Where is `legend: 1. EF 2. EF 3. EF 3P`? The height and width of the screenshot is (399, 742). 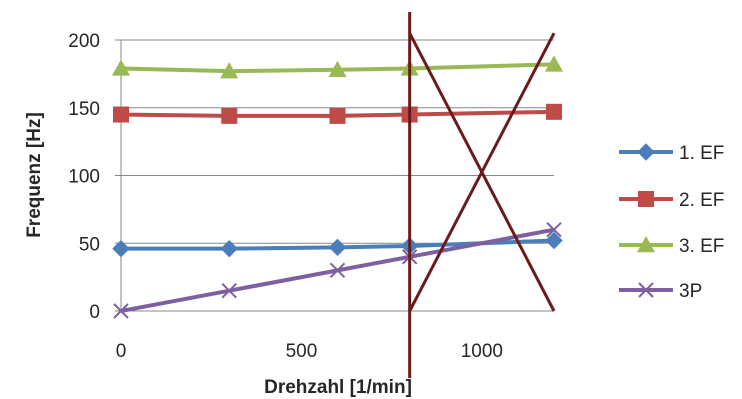
legend: 1. EF 2. EF 3. EF 3P is located at coordinates (671, 222).